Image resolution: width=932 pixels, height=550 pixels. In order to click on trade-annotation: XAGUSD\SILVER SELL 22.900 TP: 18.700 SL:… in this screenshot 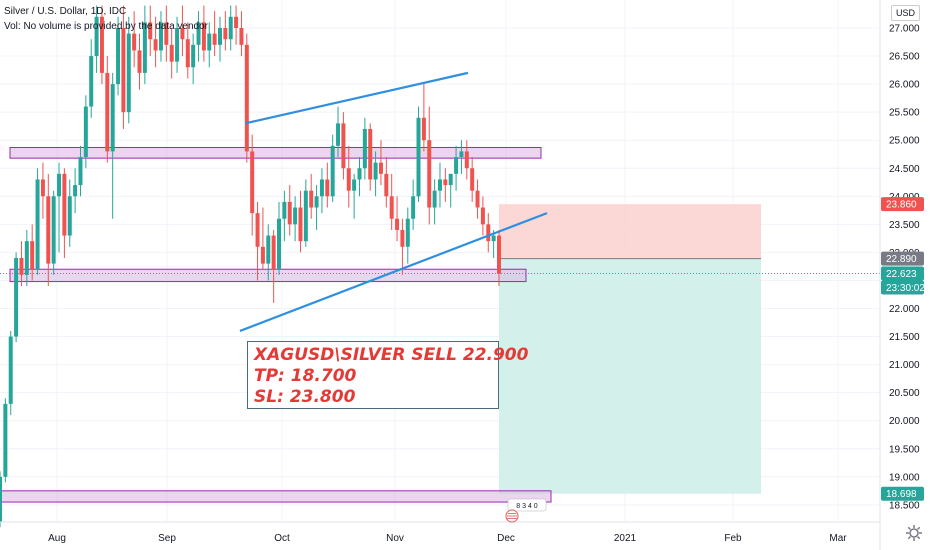, I will do `click(387, 375)`.